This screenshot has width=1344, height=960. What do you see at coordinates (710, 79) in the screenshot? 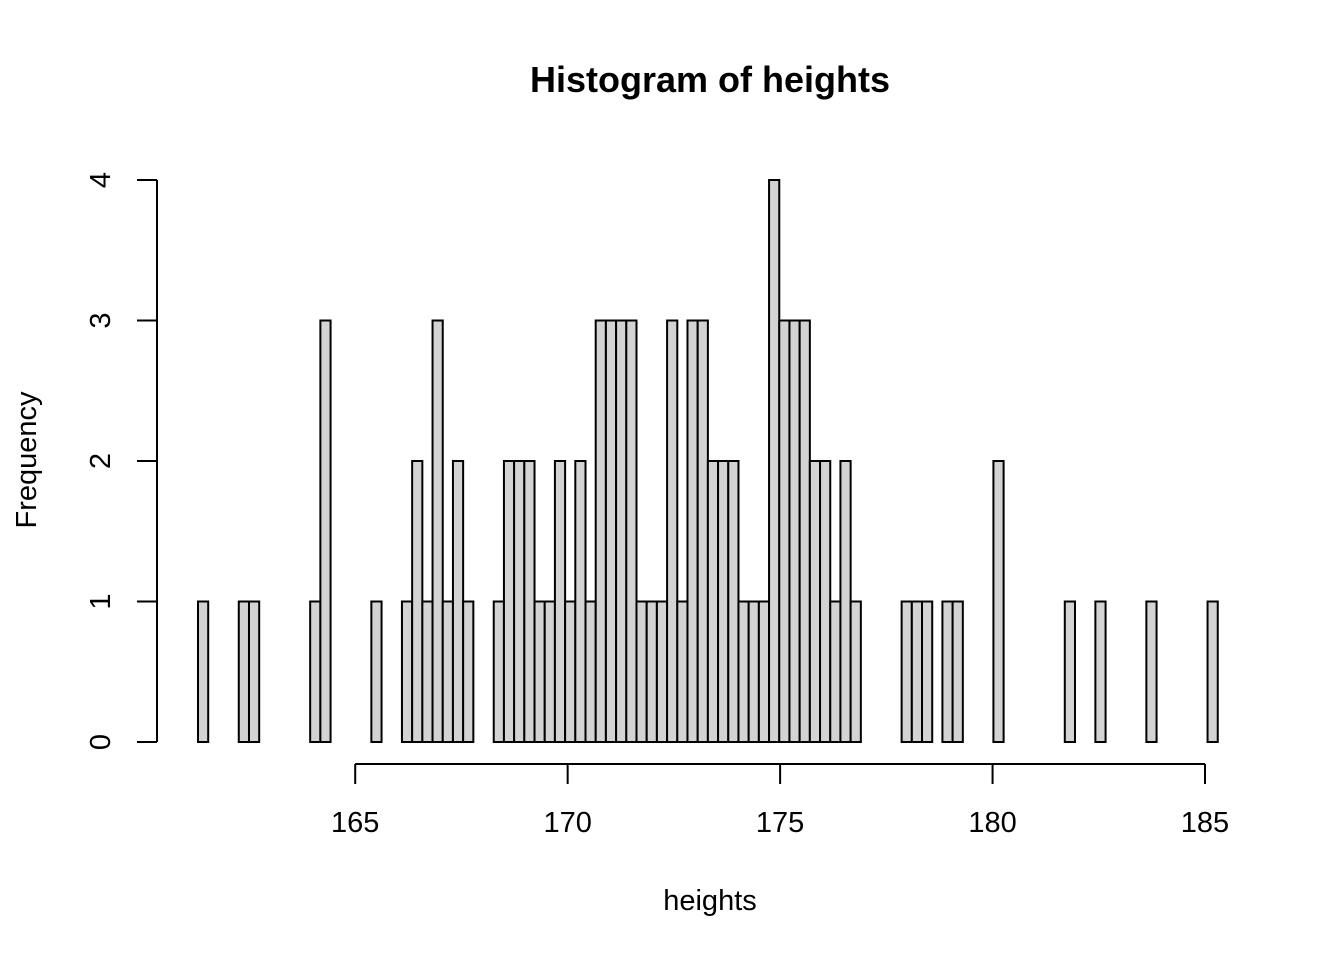
I see `chart-title: Histogram of heights` at bounding box center [710, 79].